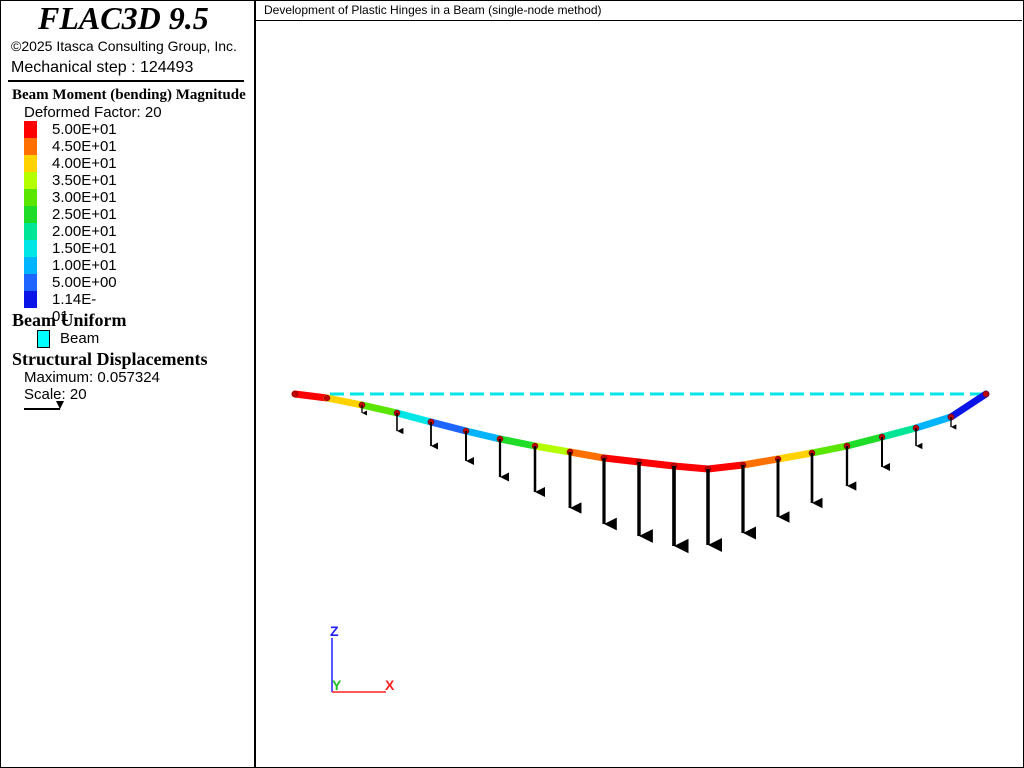  What do you see at coordinates (124, 46) in the screenshot?
I see `copyright: ©2025 Itasca Consulting Group, Inc.` at bounding box center [124, 46].